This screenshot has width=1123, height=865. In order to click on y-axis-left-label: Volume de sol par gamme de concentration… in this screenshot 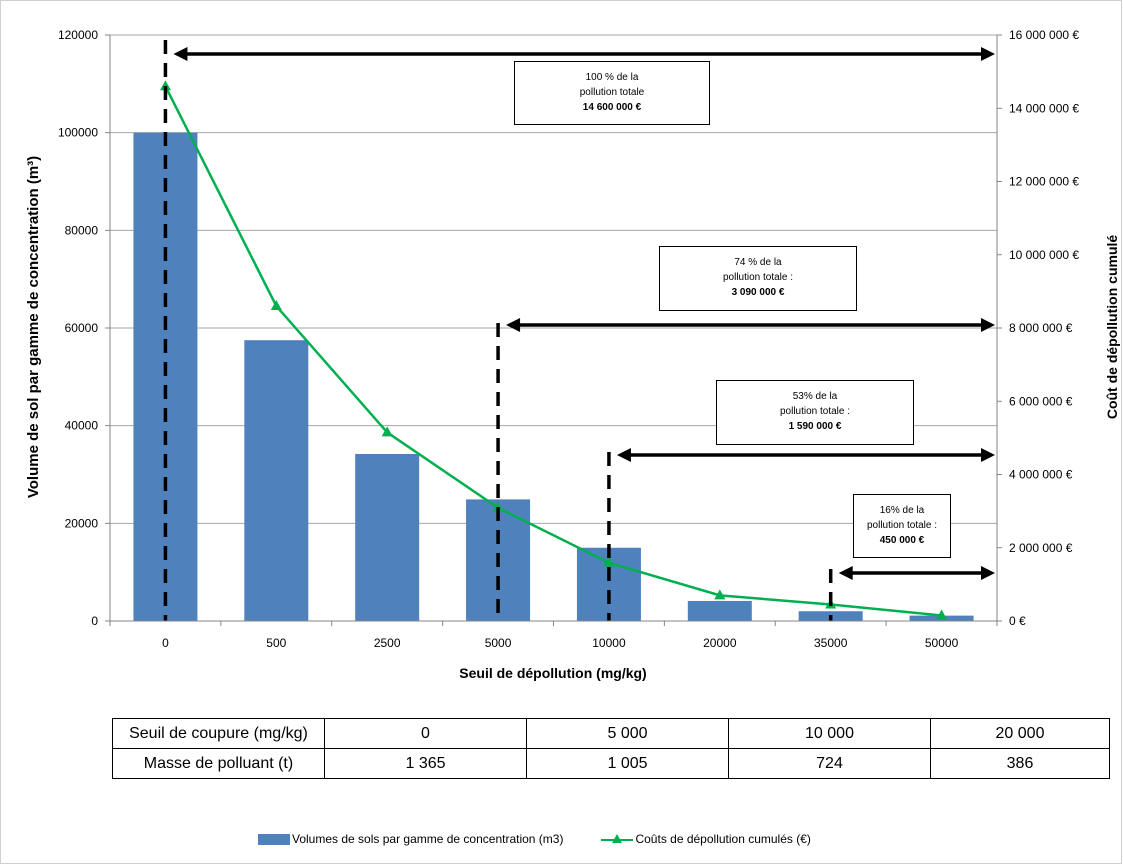, I will do `click(33, 327)`.